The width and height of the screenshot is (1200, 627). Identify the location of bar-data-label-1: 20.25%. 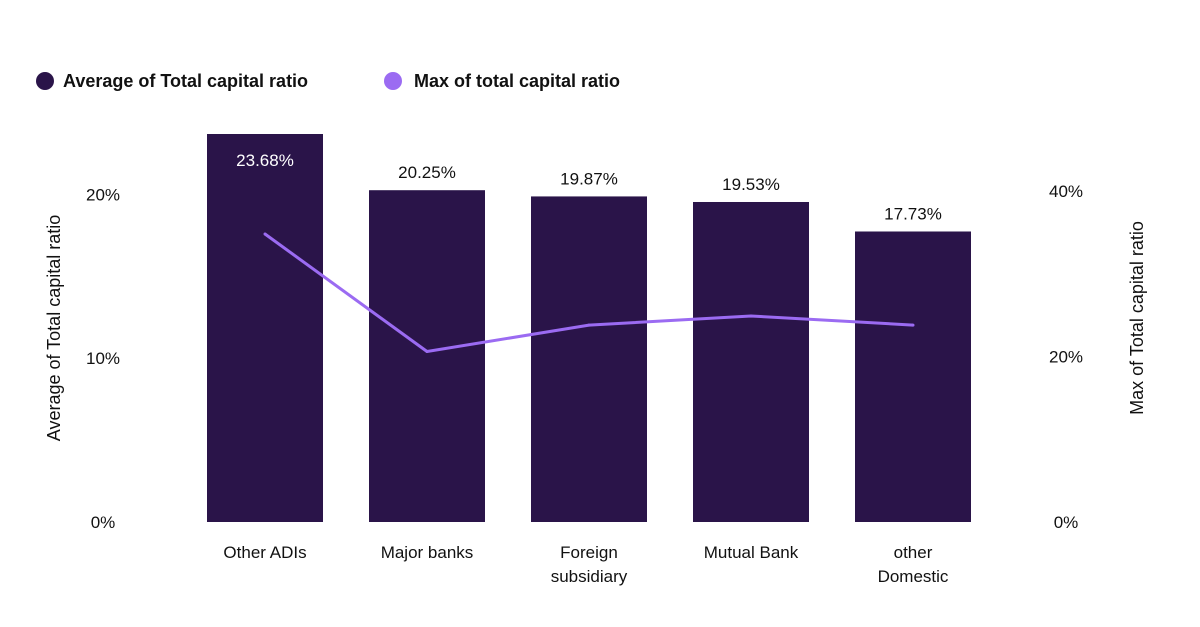
(427, 172).